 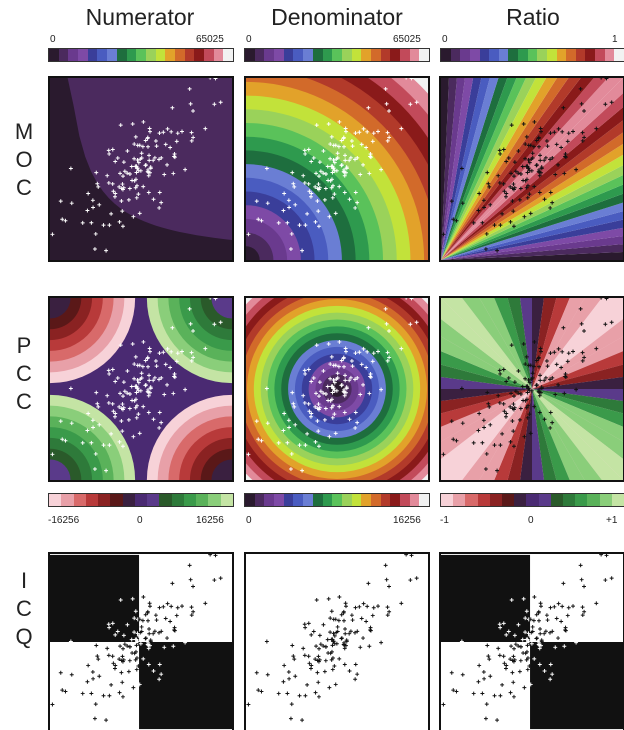 I want to click on icq-ratio-panel, so click(x=531, y=641).